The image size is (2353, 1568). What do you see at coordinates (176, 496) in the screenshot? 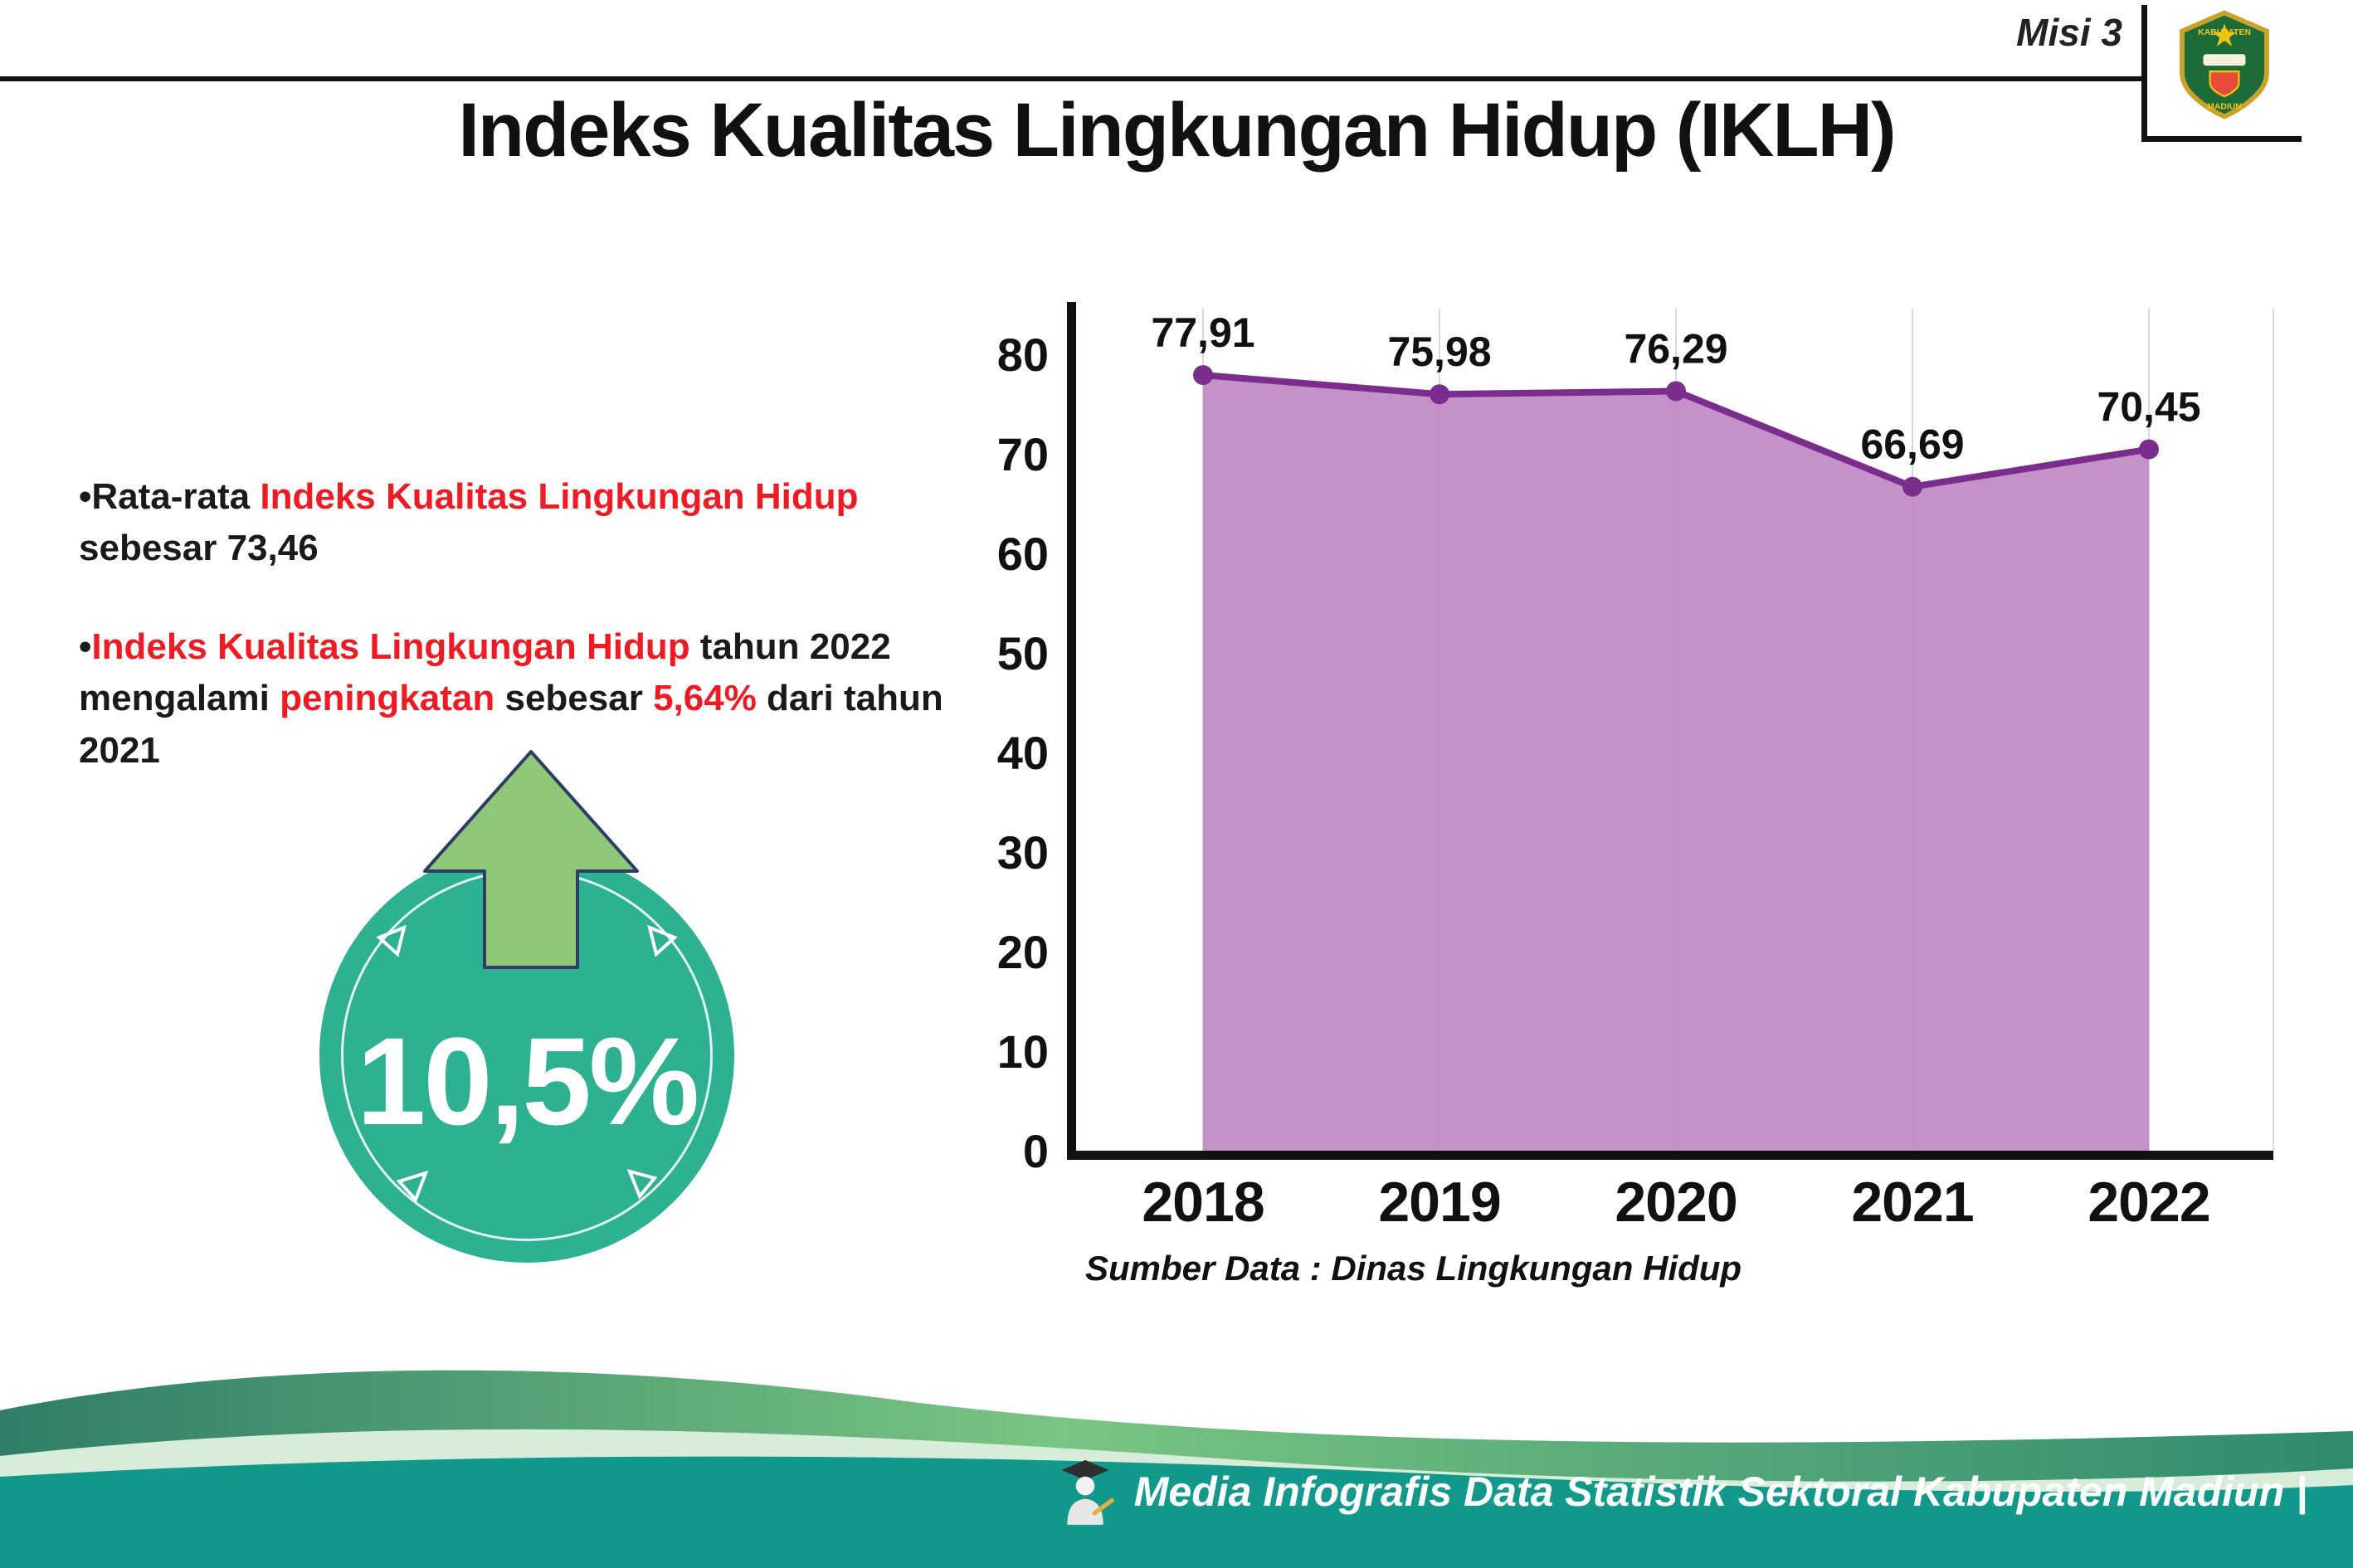
I see `bullet-text-part: Rata-rata` at bounding box center [176, 496].